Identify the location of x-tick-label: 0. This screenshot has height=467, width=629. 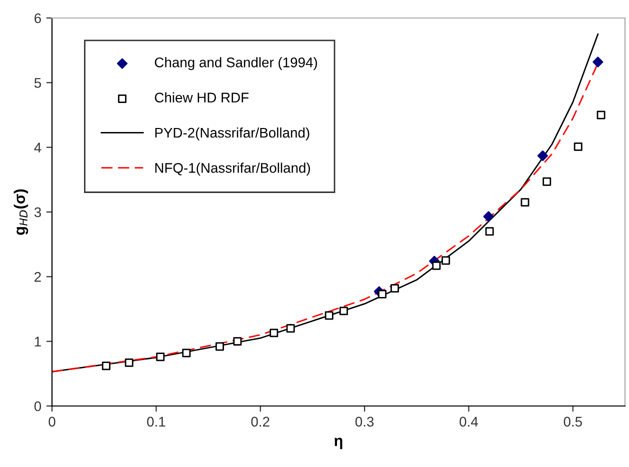
(52, 421).